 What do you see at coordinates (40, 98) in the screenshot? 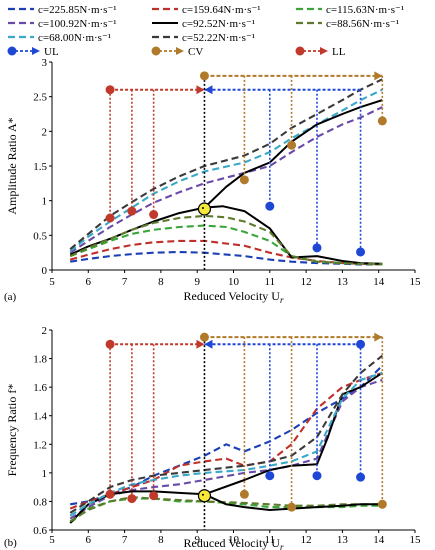
I see `y-tick-label-5: 2.5` at bounding box center [40, 98].